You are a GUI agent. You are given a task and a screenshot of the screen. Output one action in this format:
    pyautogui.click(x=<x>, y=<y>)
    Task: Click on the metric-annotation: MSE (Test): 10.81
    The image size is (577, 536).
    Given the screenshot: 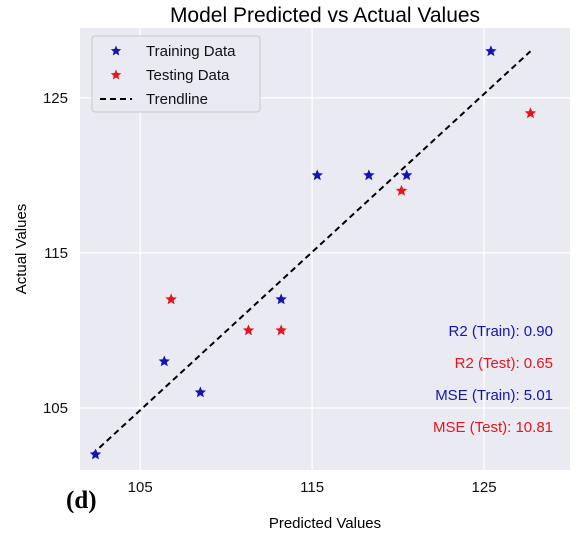 What is the action you would take?
    pyautogui.click(x=493, y=427)
    